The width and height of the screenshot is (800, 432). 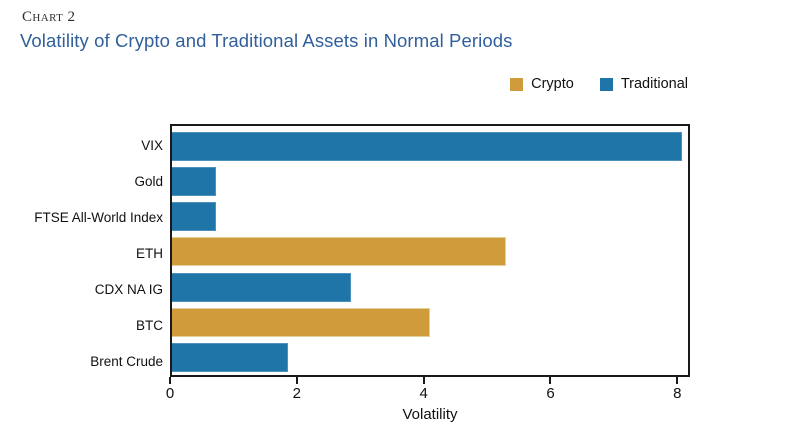 What do you see at coordinates (152, 145) in the screenshot?
I see `category-label-vix: VIX` at bounding box center [152, 145].